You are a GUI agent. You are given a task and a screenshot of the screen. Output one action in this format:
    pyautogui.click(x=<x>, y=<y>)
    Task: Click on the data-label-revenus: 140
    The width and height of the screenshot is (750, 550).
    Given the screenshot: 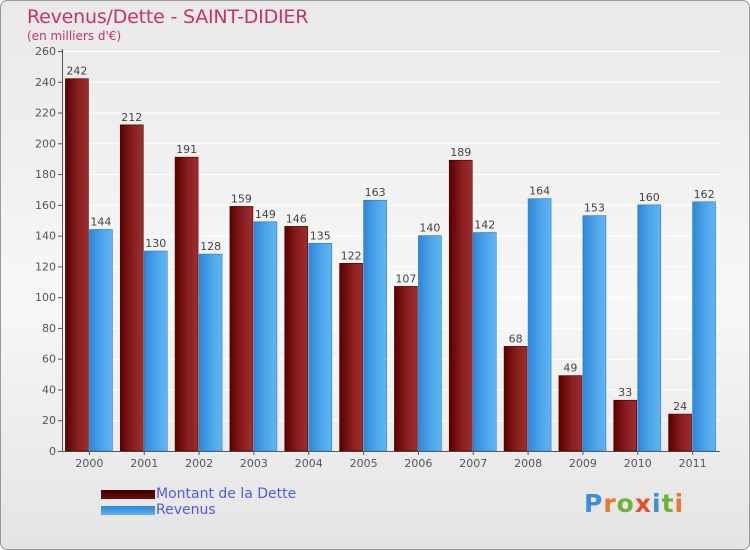 What is the action you would take?
    pyautogui.click(x=429, y=228)
    